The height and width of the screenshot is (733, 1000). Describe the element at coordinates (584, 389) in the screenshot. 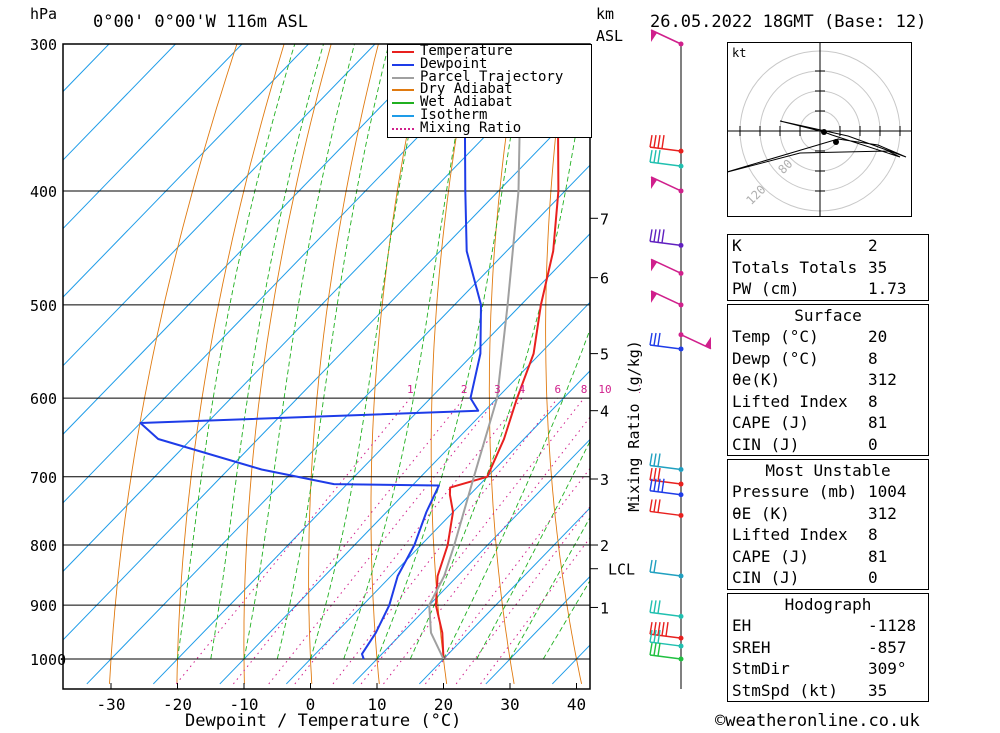

I see `mixing-ratio-label: 8` at that location.